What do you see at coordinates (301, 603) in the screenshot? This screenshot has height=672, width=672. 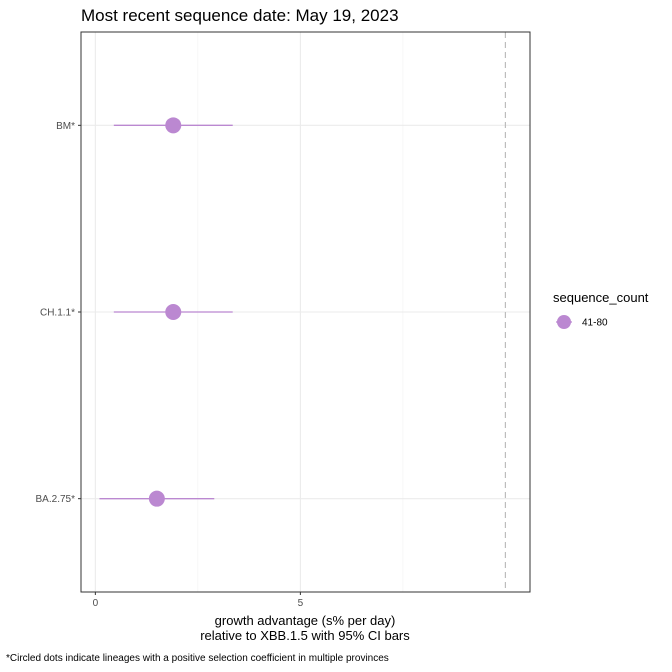 I see `x-tick-label: 5` at bounding box center [301, 603].